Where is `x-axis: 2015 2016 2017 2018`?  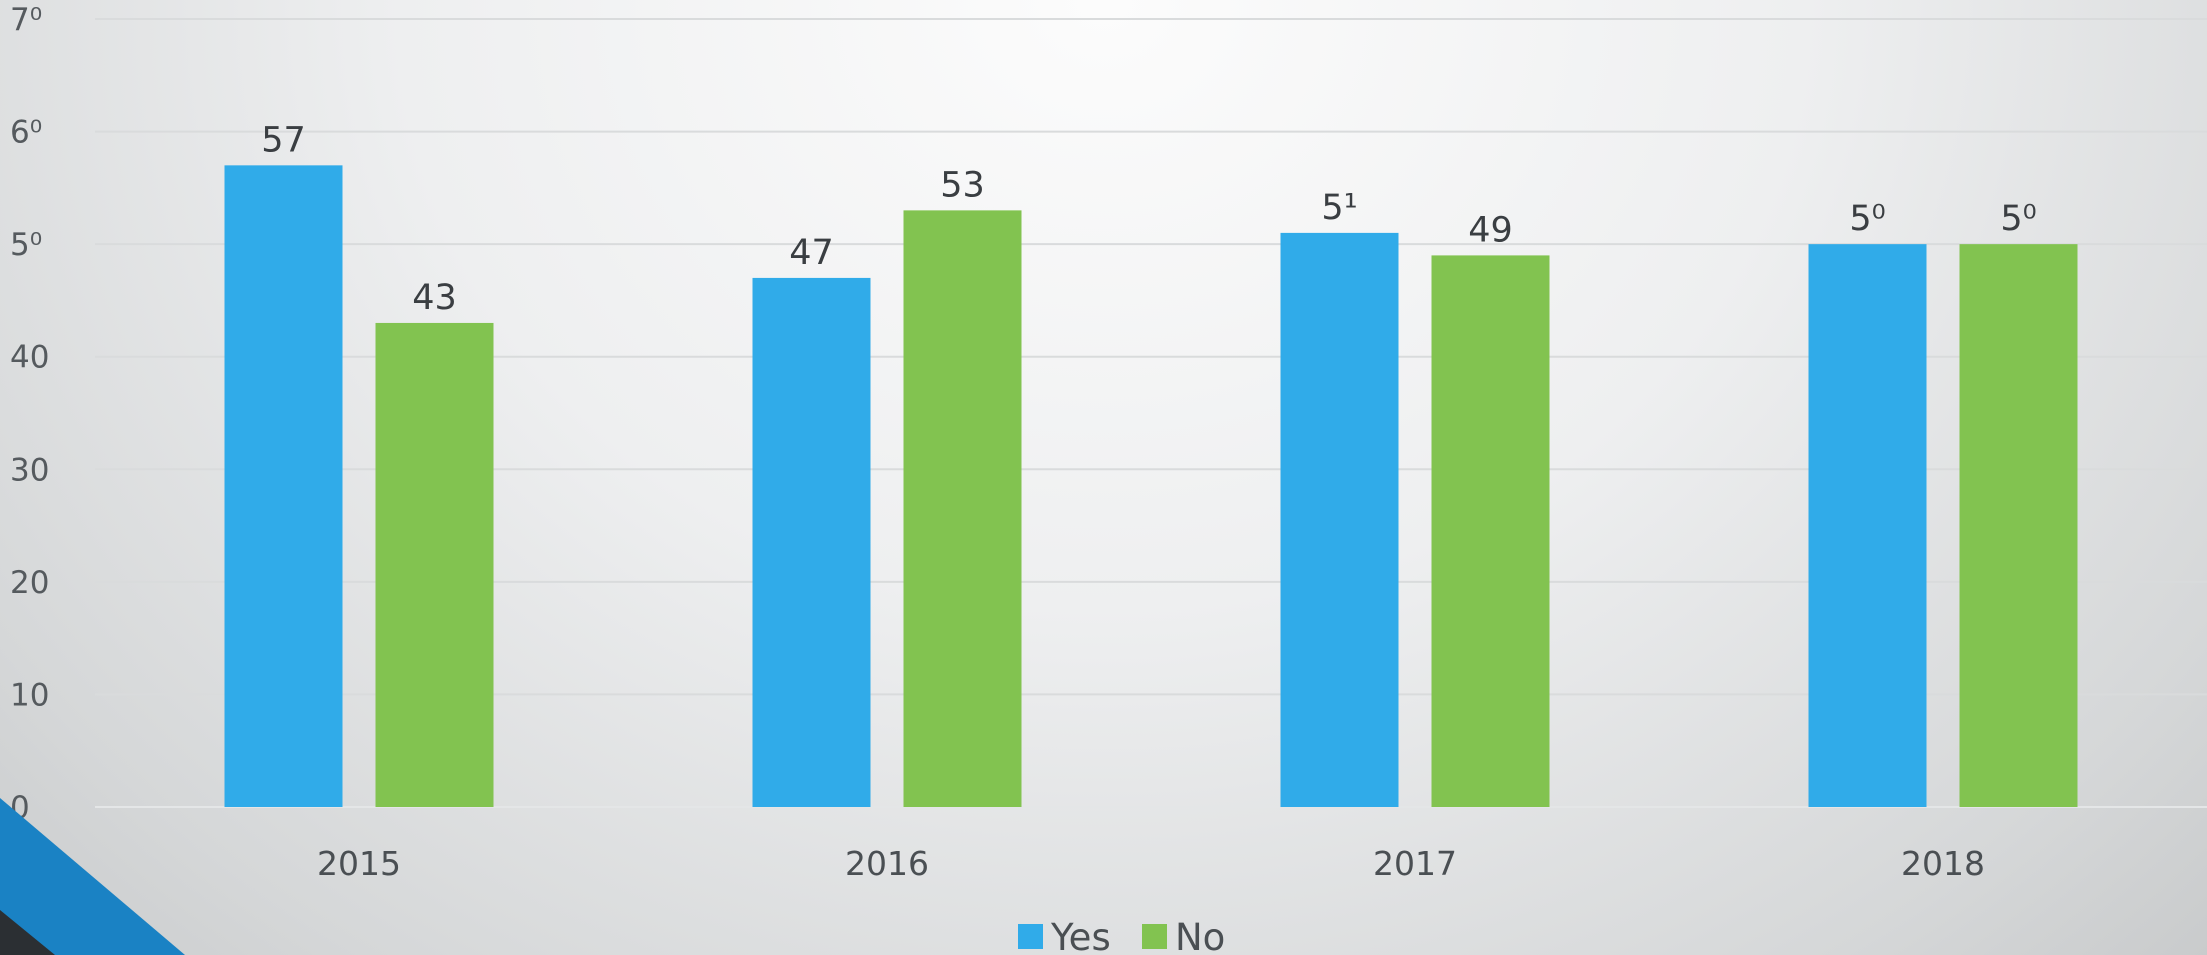
x-axis: 2015 2016 2017 2018 is located at coordinates (1151, 863).